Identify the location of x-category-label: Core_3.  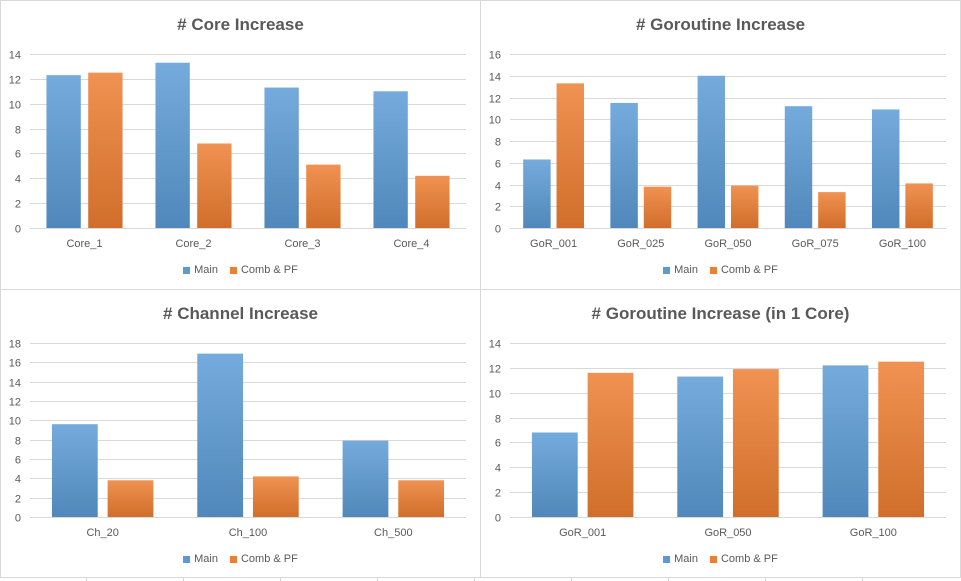
(302, 244).